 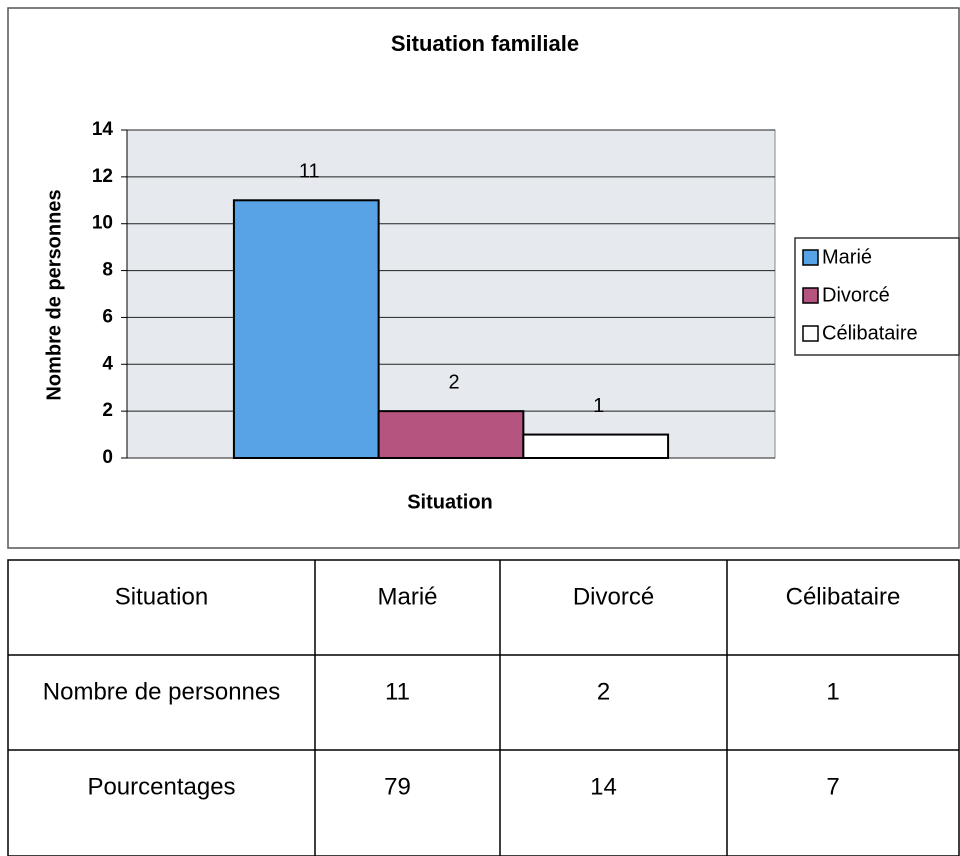 I want to click on y-axis-label: Nombre de personnes, so click(x=54, y=294).